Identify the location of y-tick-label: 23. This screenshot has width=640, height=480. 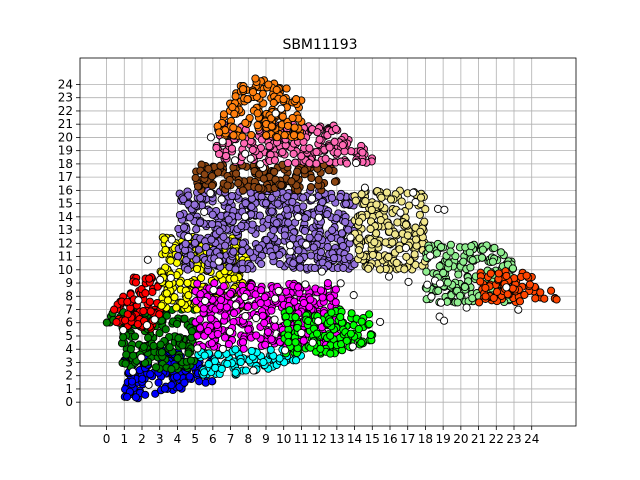
(65, 98).